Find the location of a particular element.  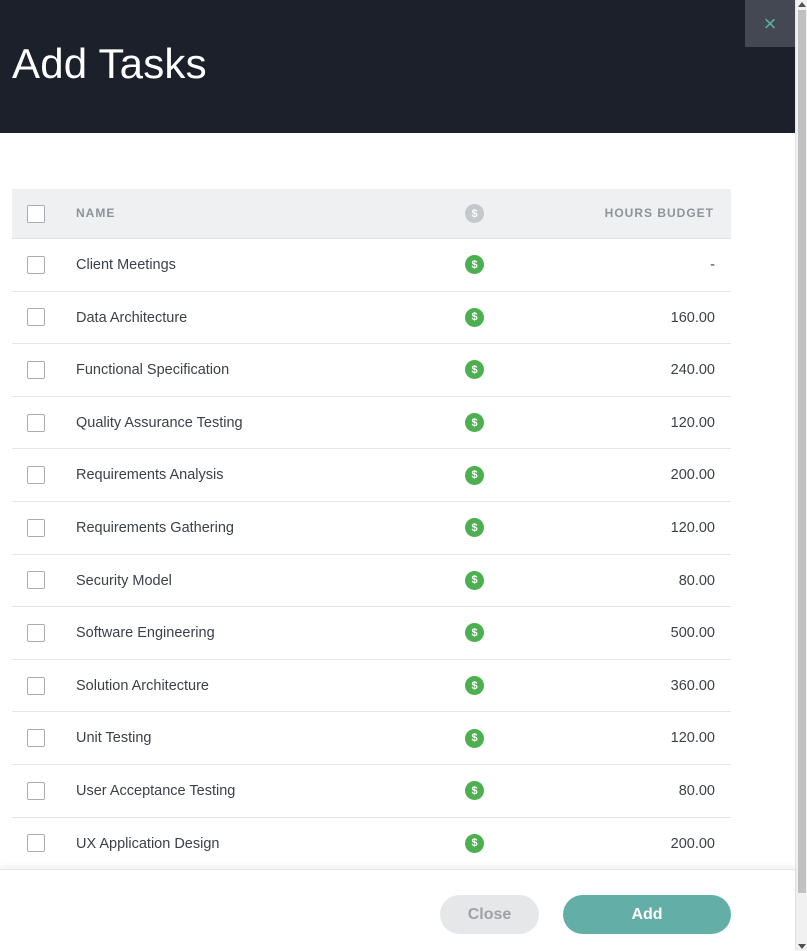

hours-budget-value: 240.00 is located at coordinates (692, 370).